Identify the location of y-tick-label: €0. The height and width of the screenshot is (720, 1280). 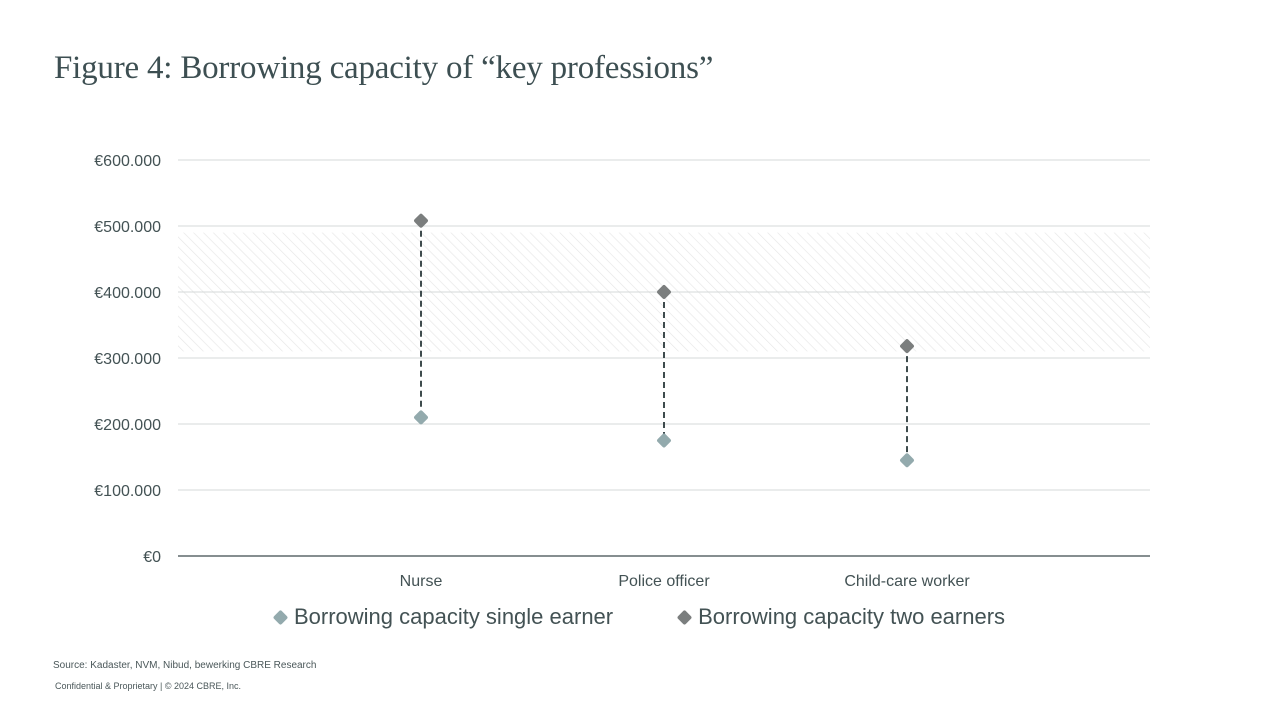
(152, 557).